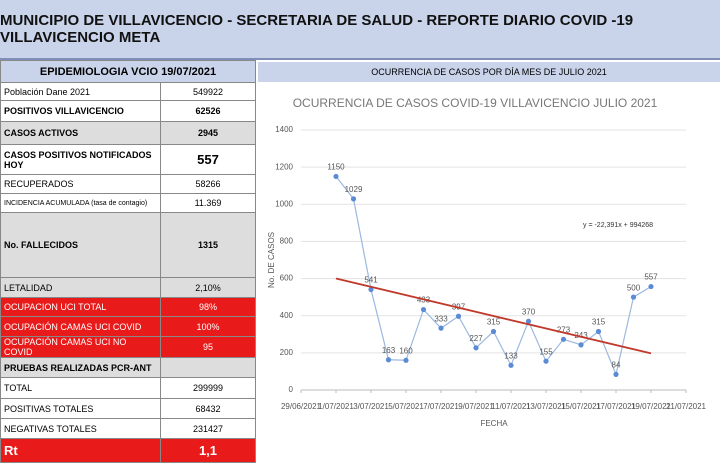 The height and width of the screenshot is (463, 720). What do you see at coordinates (371, 406) in the screenshot?
I see `x-tick-label: 3/07/2021` at bounding box center [371, 406].